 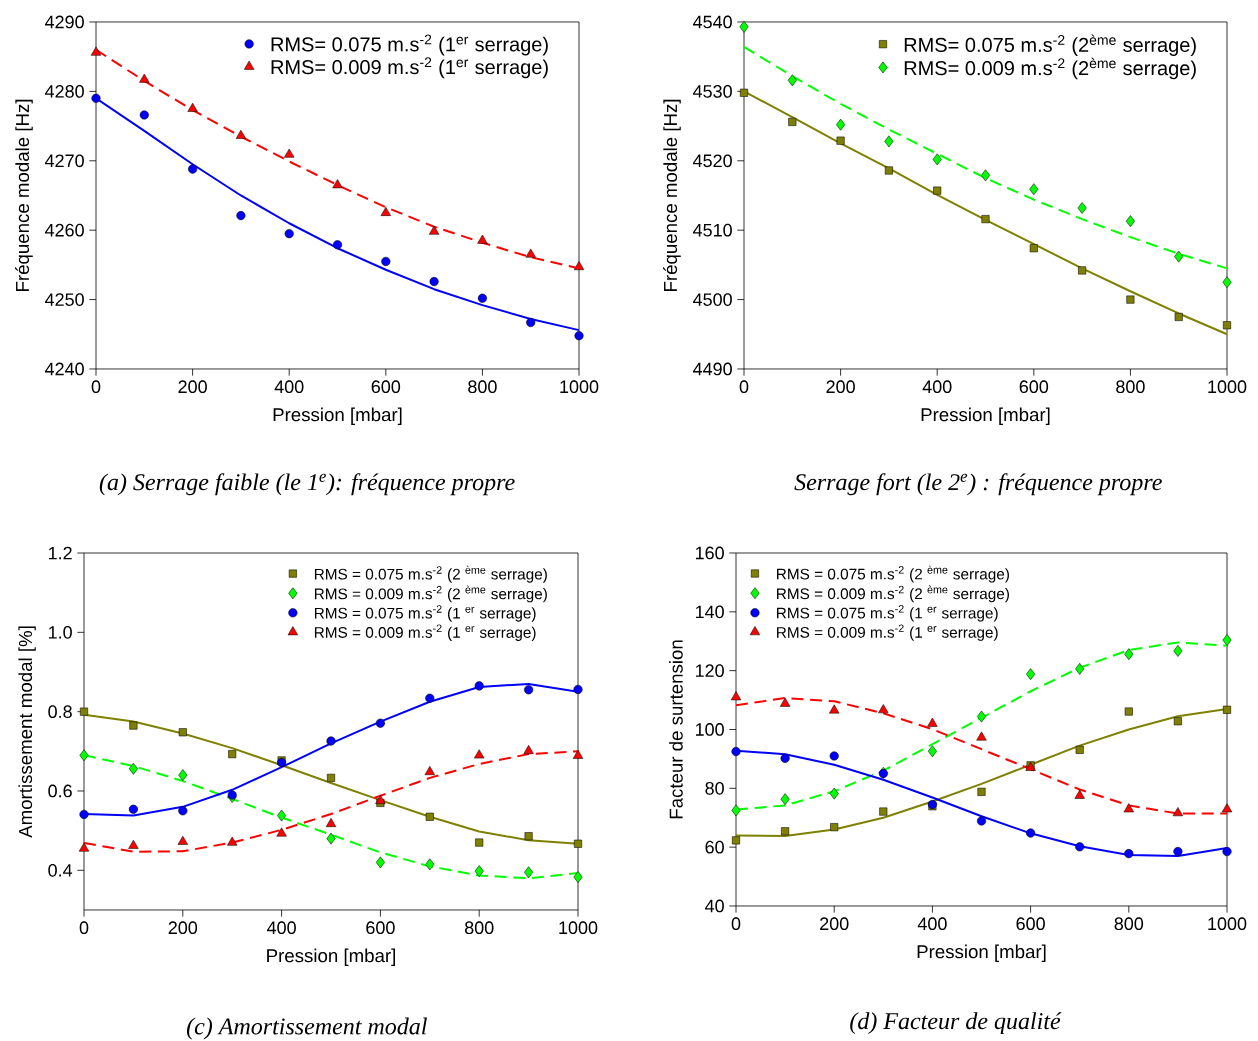 What do you see at coordinates (709, 612) in the screenshot?
I see `y-tick-label: 140` at bounding box center [709, 612].